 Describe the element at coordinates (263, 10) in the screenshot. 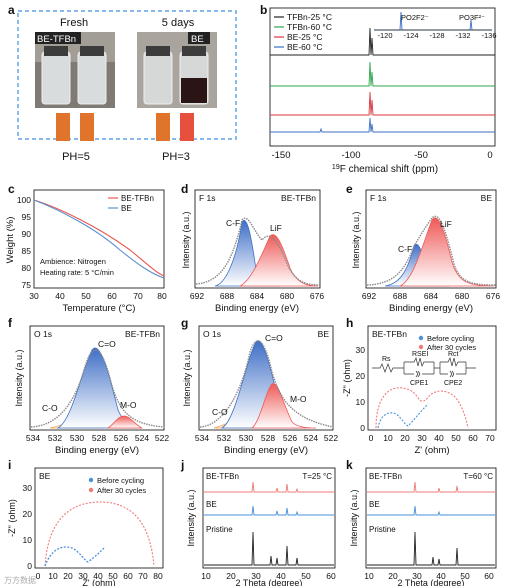

I see `panel-letter: b` at that location.